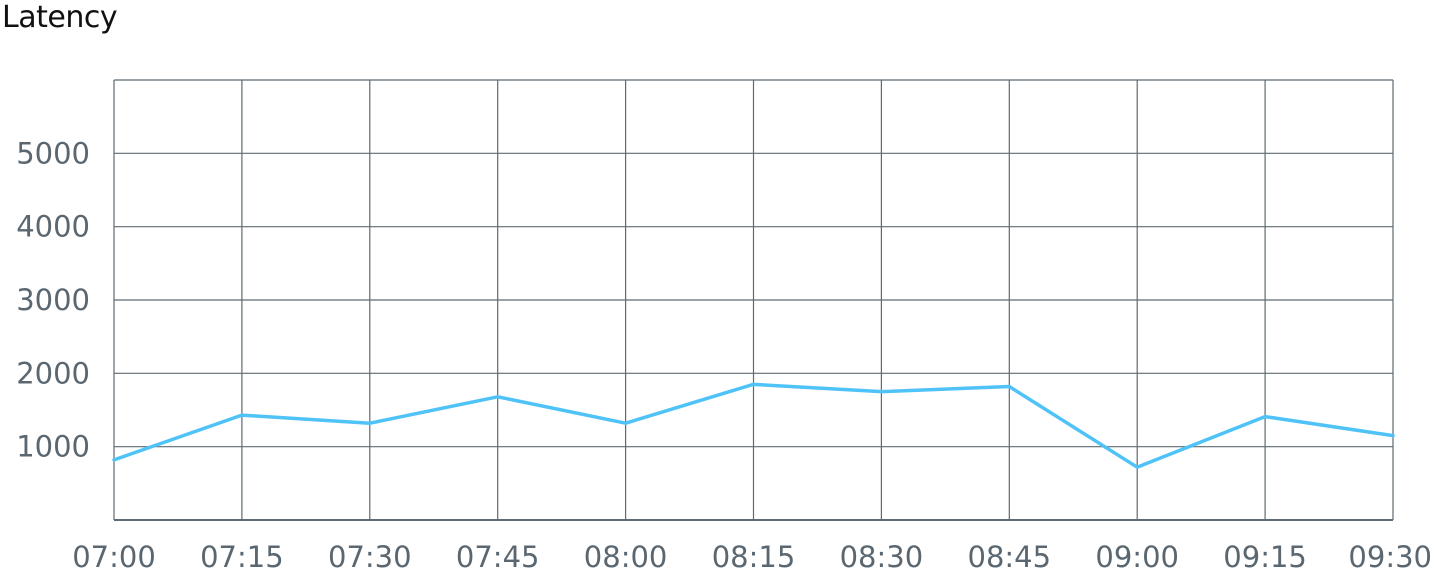 The height and width of the screenshot is (578, 1434). What do you see at coordinates (498, 557) in the screenshot?
I see `x-tick-label: 07:45` at bounding box center [498, 557].